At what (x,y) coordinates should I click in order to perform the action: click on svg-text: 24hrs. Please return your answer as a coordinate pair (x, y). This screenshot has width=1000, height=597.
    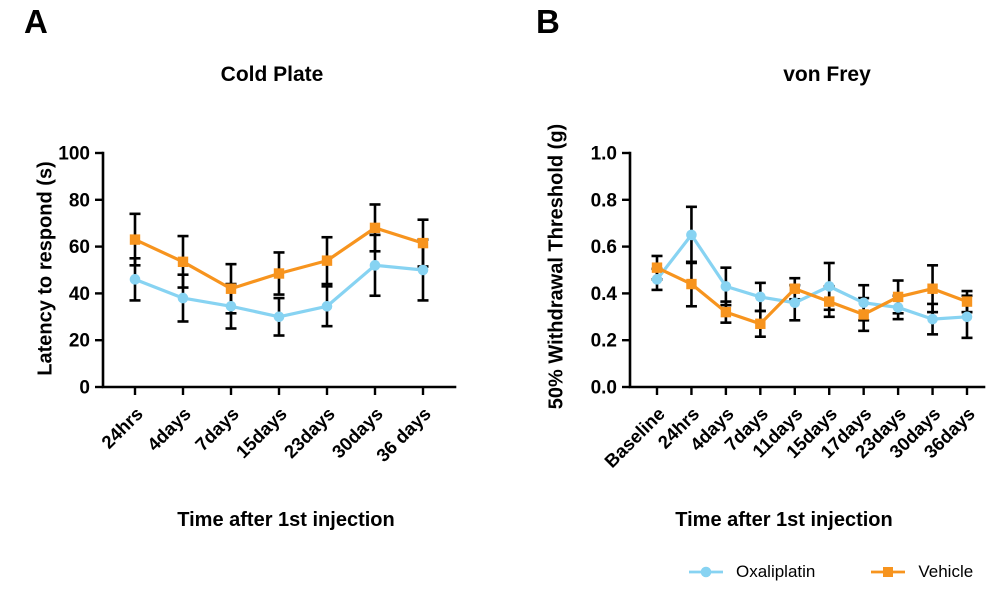
    Looking at the image, I should click on (122, 428).